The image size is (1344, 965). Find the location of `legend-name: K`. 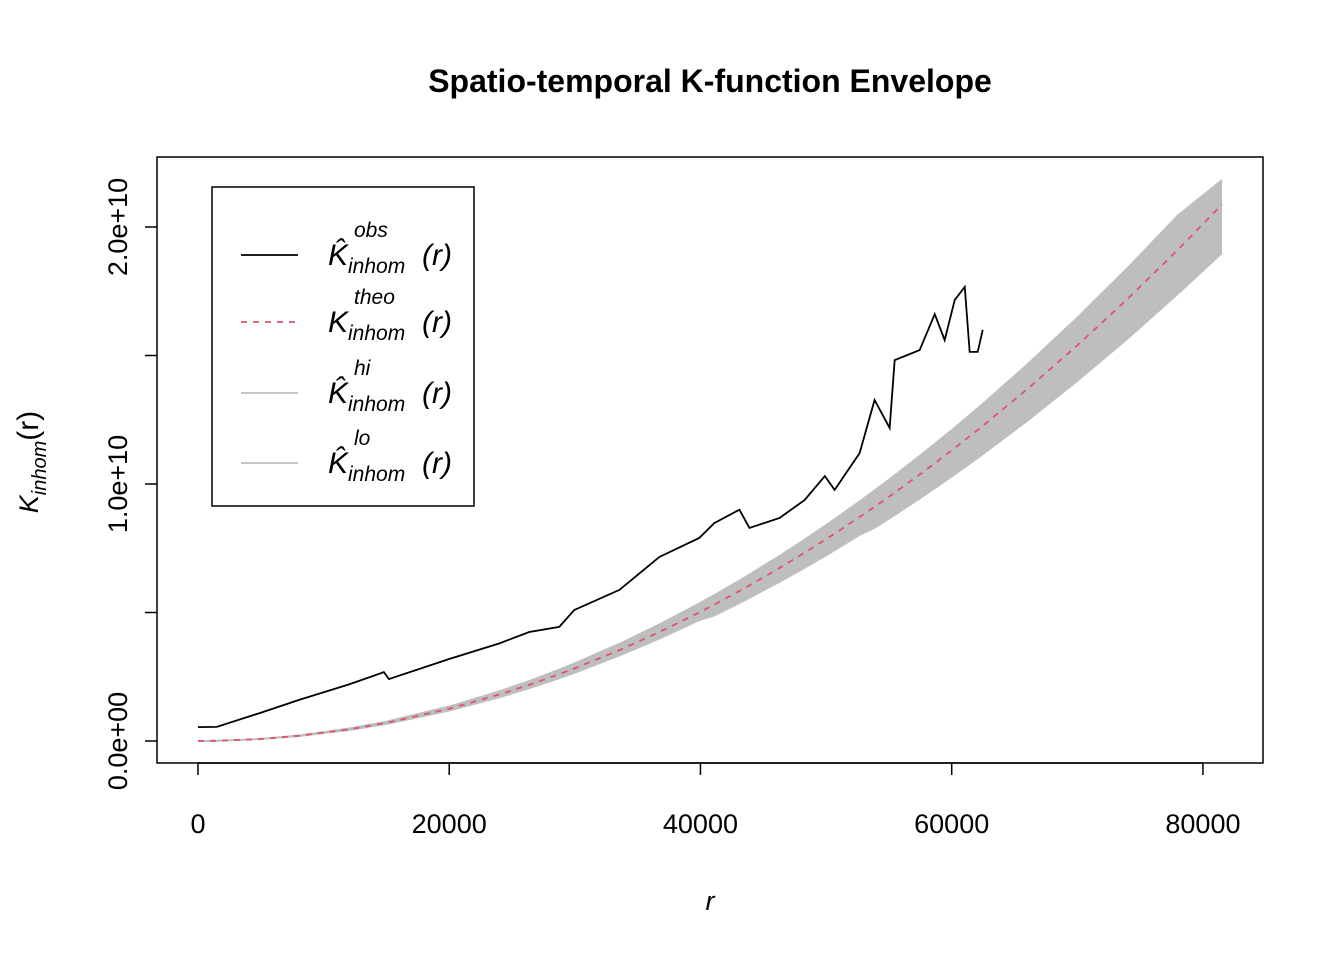

legend-name: K is located at coordinates (339, 322).